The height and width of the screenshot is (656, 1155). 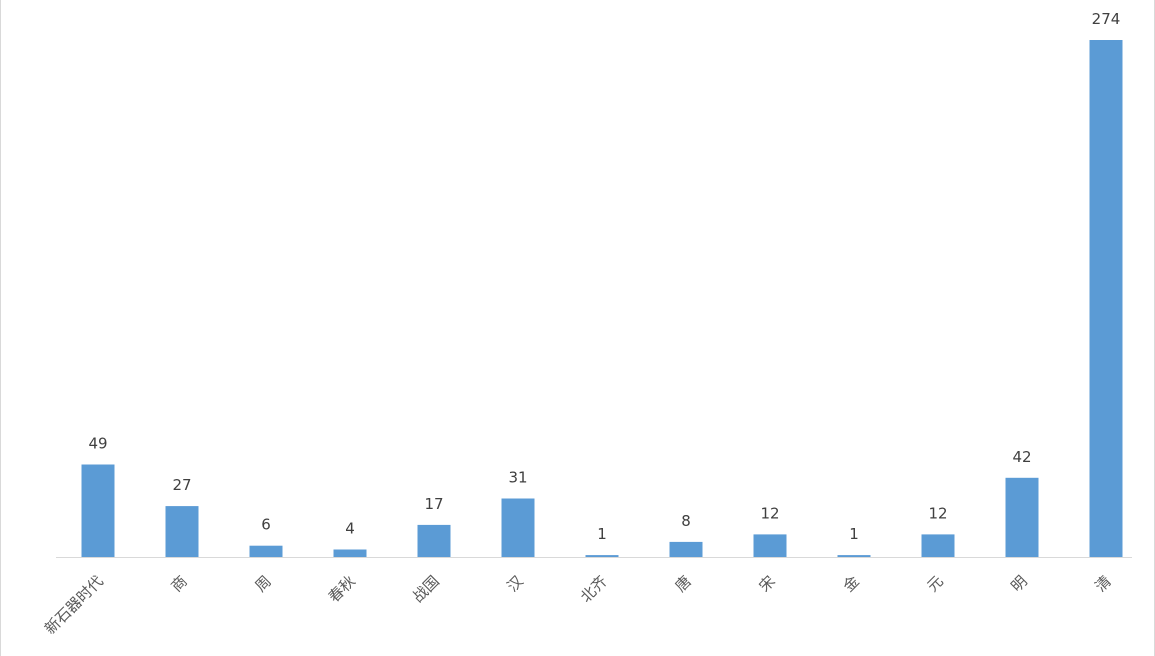 I want to click on x-tick-label: 明, so click(x=1018, y=583).